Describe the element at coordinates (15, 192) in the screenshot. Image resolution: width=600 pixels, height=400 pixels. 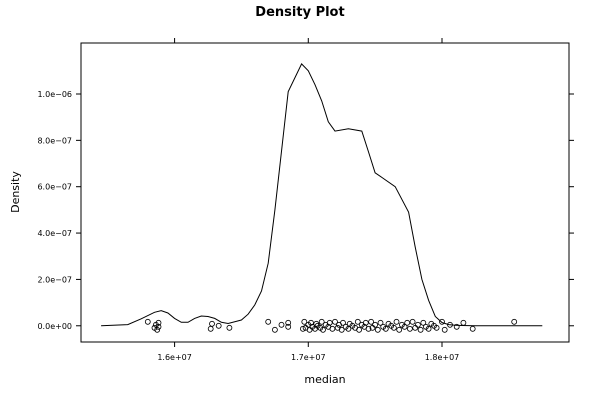
I see `y-axis-label: Density` at that location.